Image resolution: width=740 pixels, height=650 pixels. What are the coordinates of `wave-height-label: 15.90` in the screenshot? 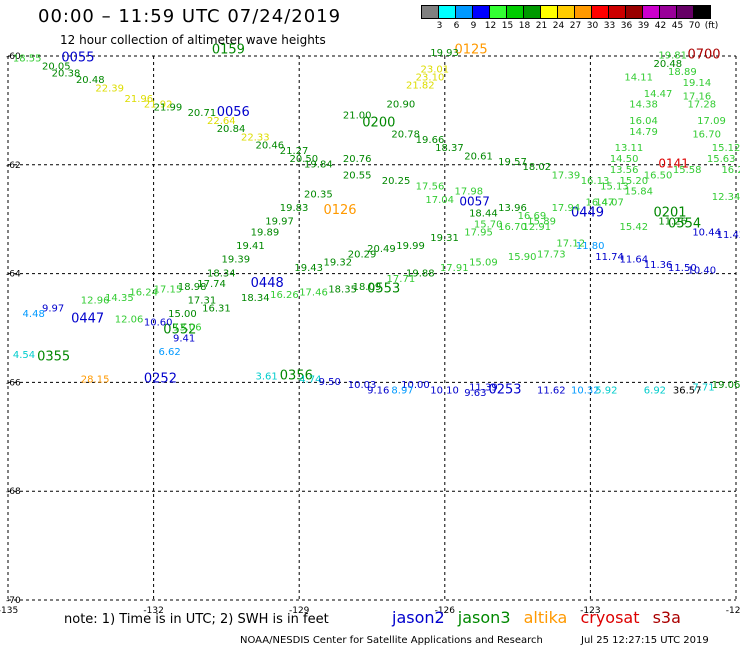 It's located at (522, 257).